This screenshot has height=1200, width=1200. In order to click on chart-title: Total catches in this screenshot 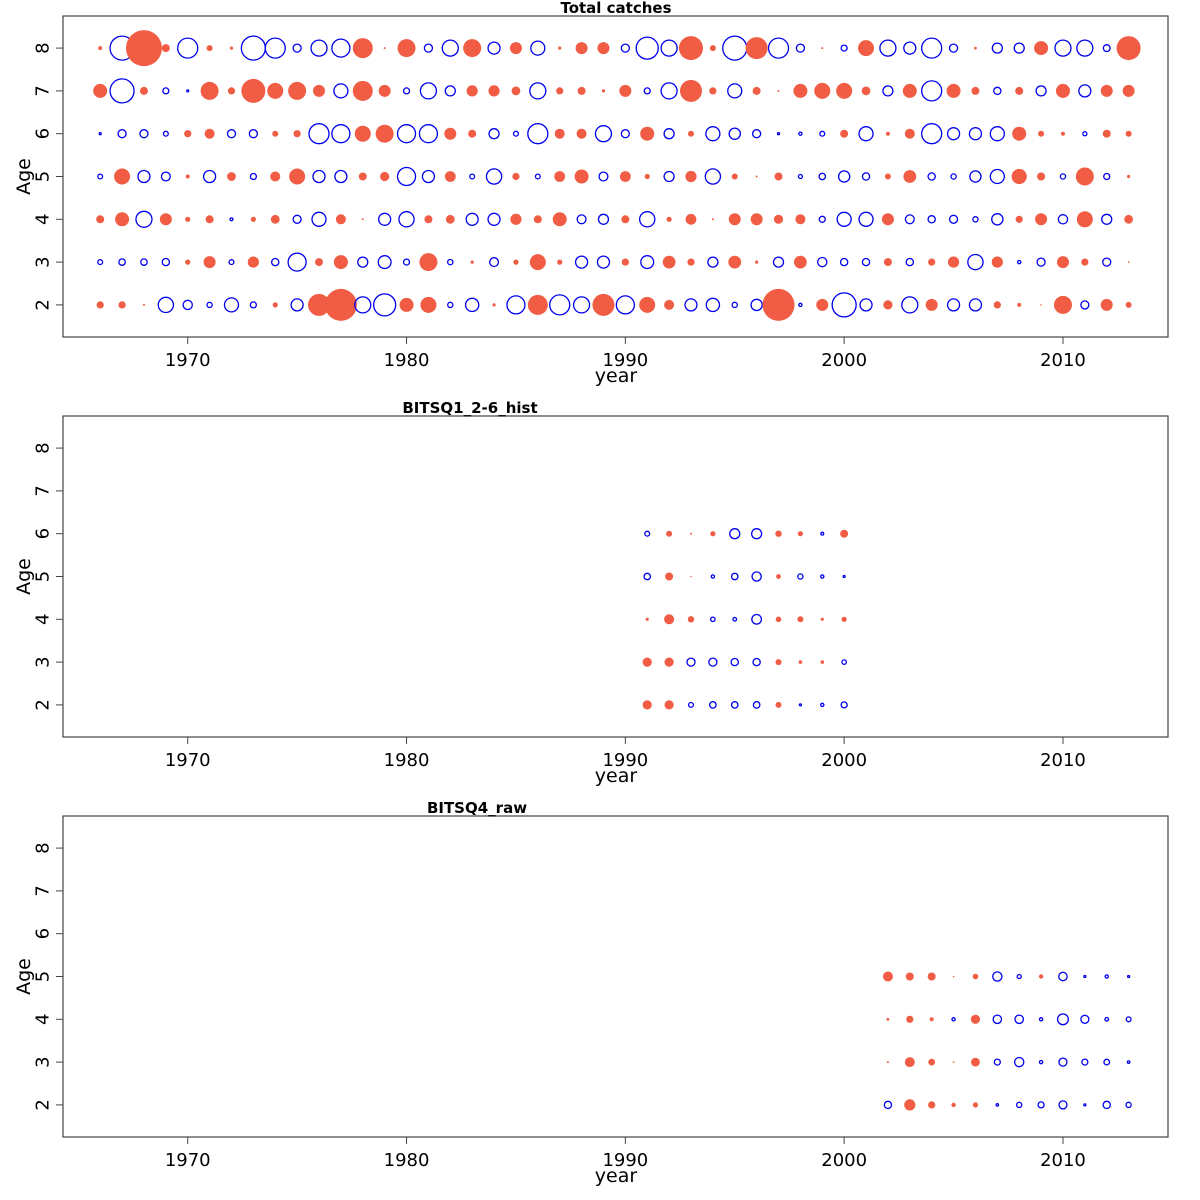, I will do `click(615, 8)`.